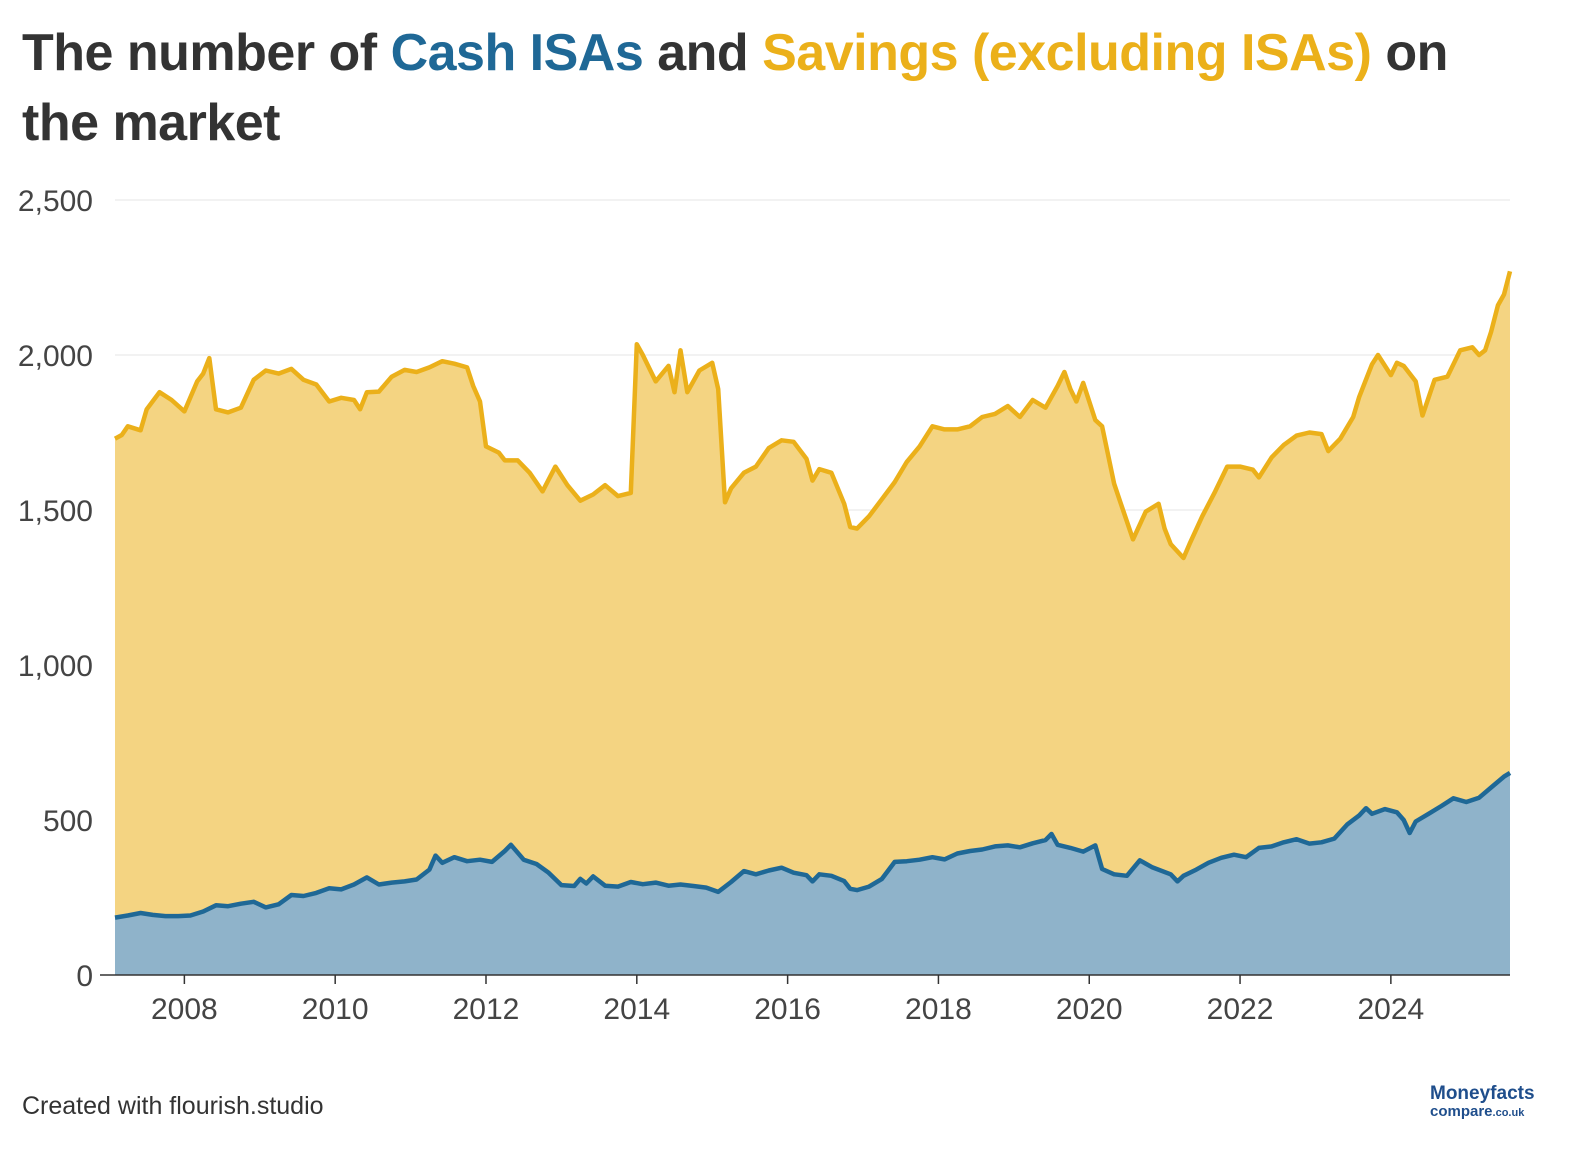 This screenshot has height=1150, width=1588. What do you see at coordinates (1461, 1111) in the screenshot?
I see `logo-bottom-main: compare` at bounding box center [1461, 1111].